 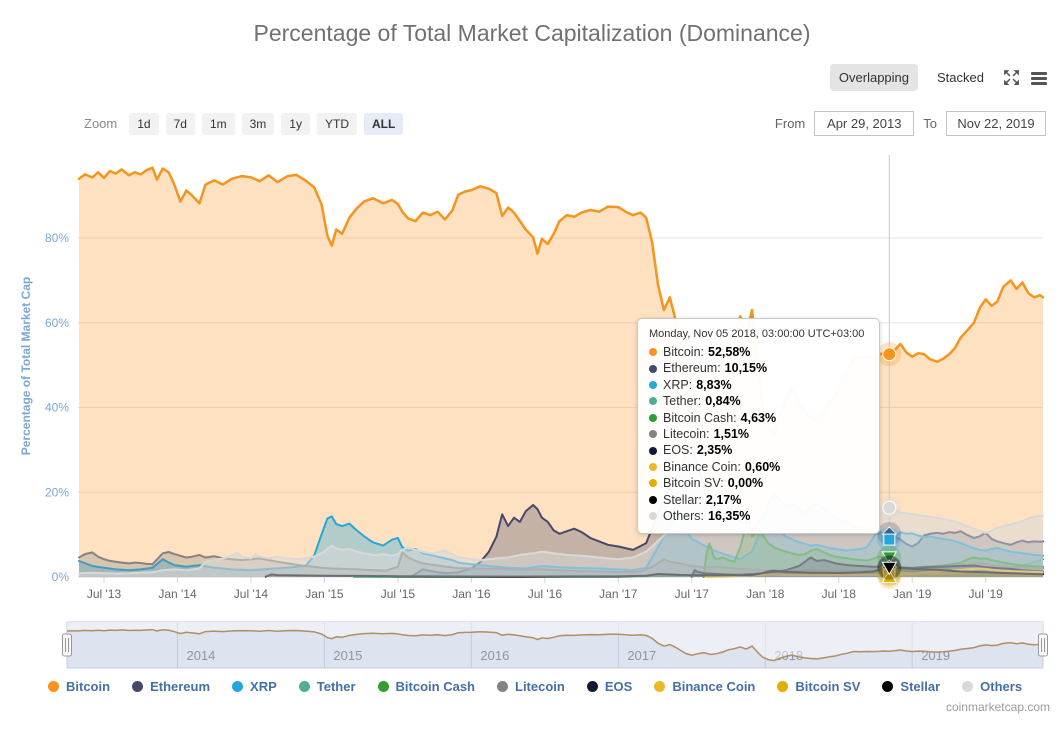 What do you see at coordinates (997, 707) in the screenshot?
I see `watermark: coinmarketcap.com` at bounding box center [997, 707].